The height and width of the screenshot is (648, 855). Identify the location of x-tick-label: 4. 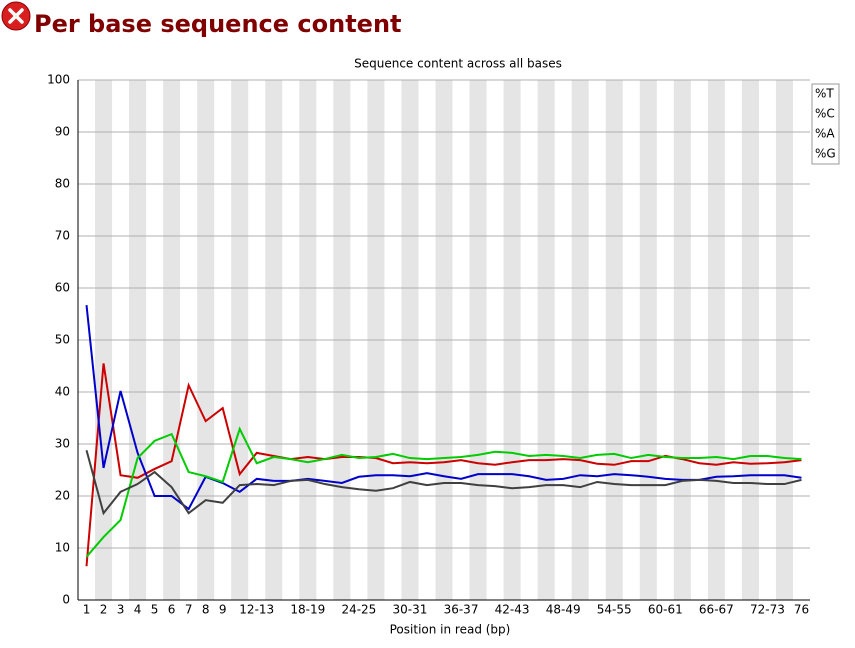
(138, 610).